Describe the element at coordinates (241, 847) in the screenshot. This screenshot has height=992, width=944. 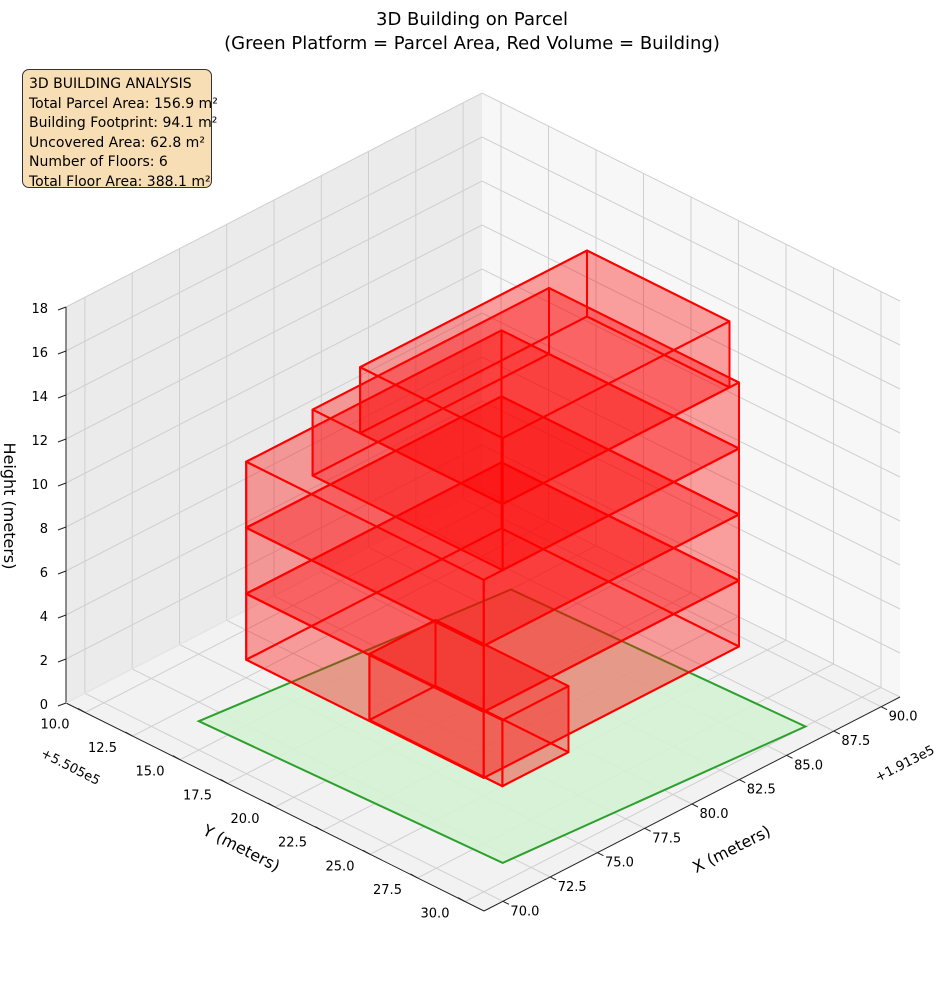
I see `y-axis-label: Y (meters)` at that location.